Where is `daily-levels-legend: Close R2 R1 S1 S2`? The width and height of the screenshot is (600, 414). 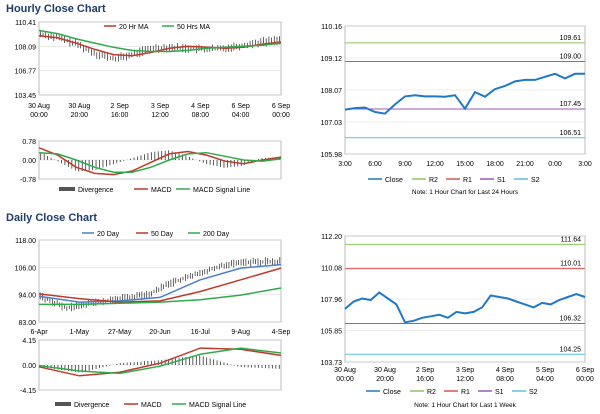
daily-levels-legend: Close R2 R1 S1 S2 is located at coordinates (452, 392).